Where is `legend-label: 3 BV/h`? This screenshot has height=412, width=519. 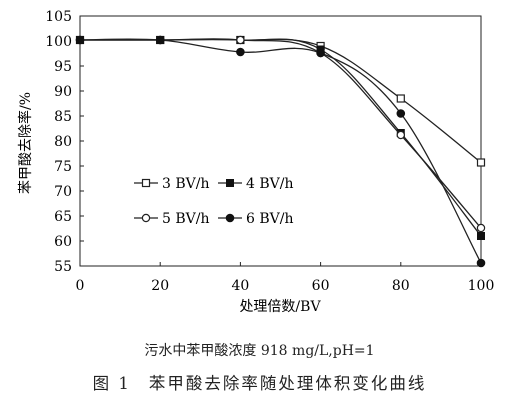 legend-label: 3 BV/h is located at coordinates (186, 184).